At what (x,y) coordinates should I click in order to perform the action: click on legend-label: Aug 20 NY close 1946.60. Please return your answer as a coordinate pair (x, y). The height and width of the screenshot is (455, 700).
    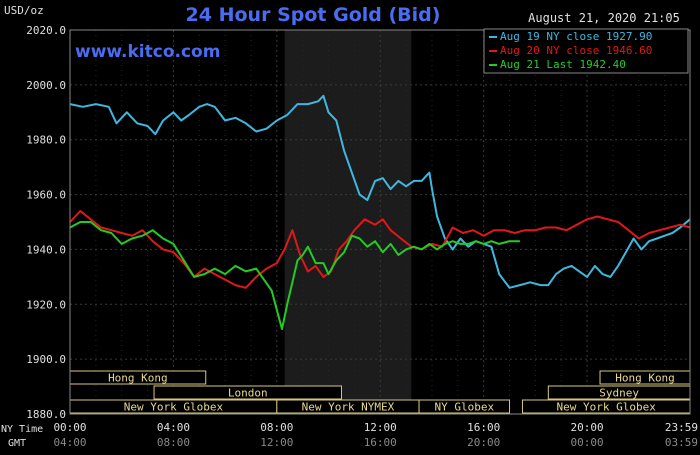
    Looking at the image, I should click on (576, 50).